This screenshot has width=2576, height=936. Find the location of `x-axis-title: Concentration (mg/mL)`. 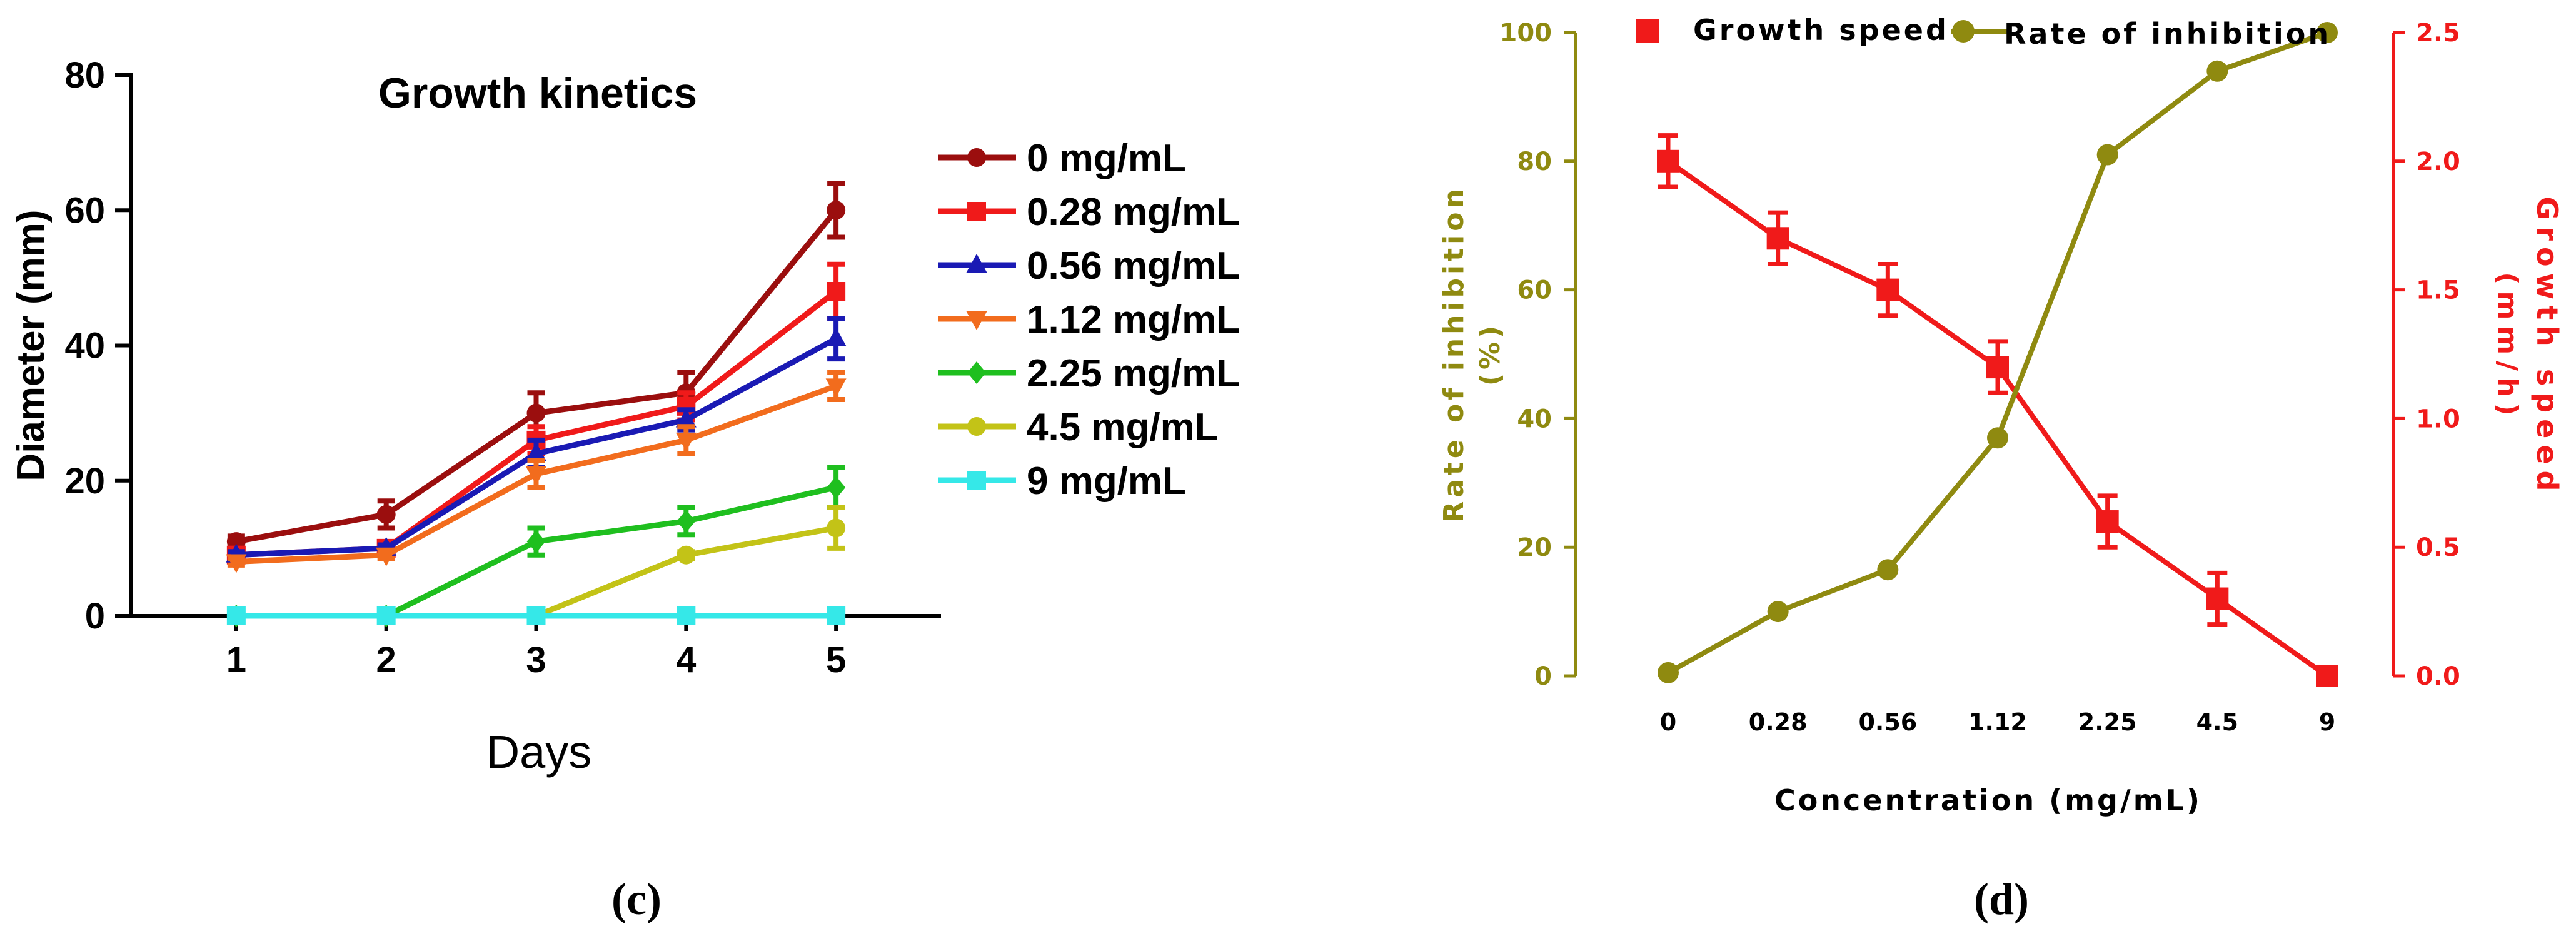

x-axis-title: Concentration (mg/mL) is located at coordinates (1988, 800).